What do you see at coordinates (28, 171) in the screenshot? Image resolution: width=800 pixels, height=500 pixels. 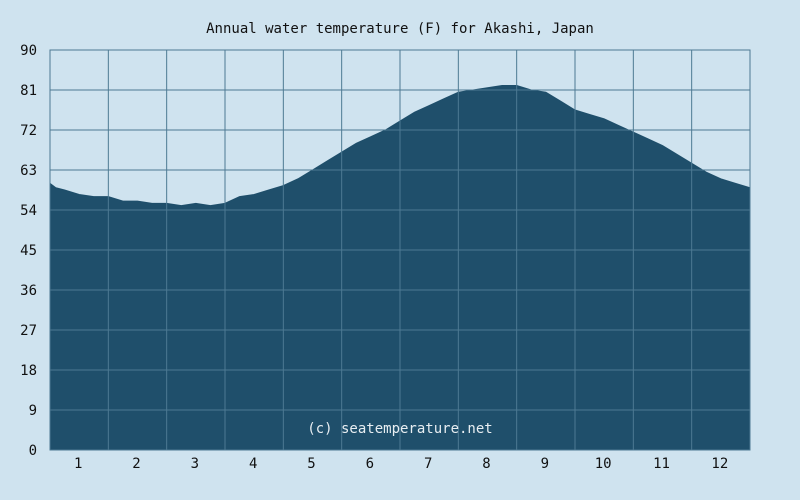 I see `y-tick-label: 63` at bounding box center [28, 171].